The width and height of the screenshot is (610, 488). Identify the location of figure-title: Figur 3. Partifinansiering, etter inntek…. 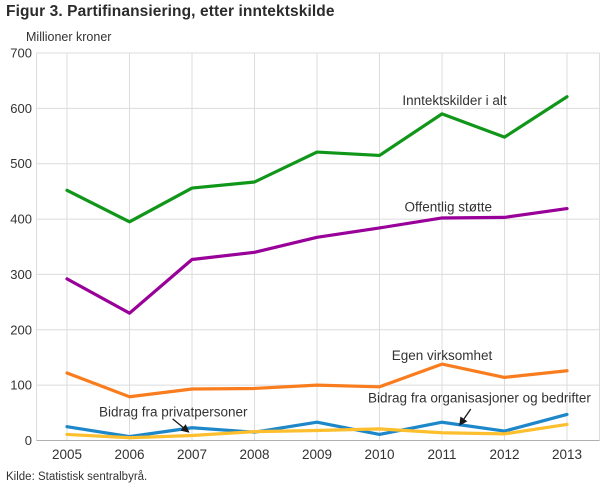
(170, 11).